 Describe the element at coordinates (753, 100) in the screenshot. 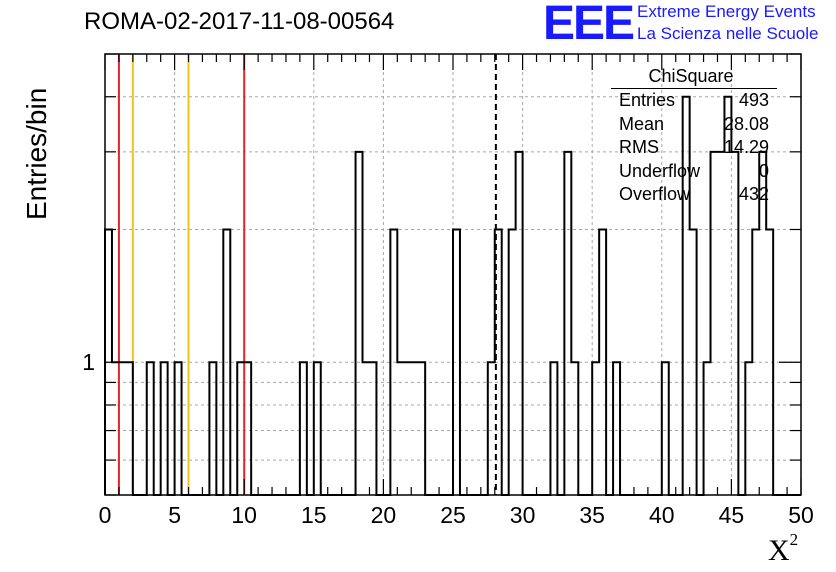

I see `stat-value: 493` at that location.